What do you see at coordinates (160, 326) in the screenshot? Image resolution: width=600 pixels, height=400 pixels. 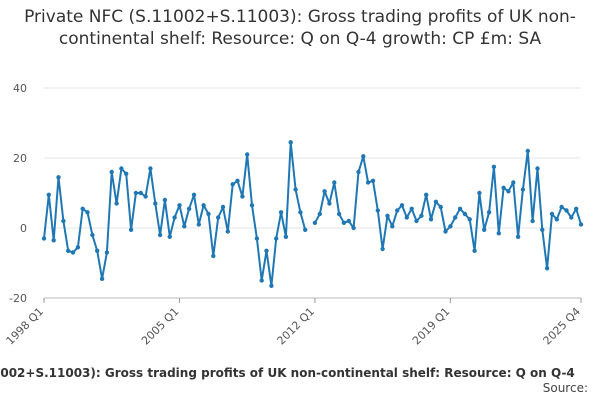 I see `x-tick-label: 2005 Q1` at bounding box center [160, 326].